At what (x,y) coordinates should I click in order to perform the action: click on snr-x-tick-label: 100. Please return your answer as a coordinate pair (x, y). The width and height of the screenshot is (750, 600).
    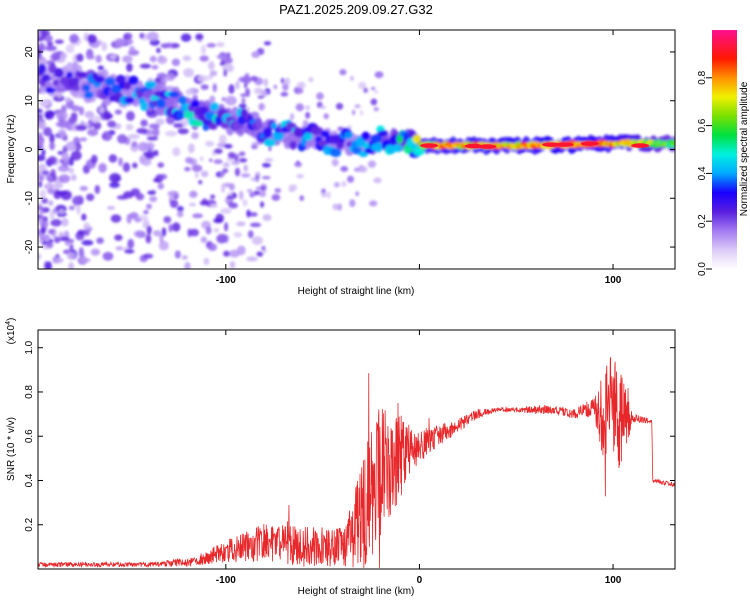
    Looking at the image, I should click on (613, 580).